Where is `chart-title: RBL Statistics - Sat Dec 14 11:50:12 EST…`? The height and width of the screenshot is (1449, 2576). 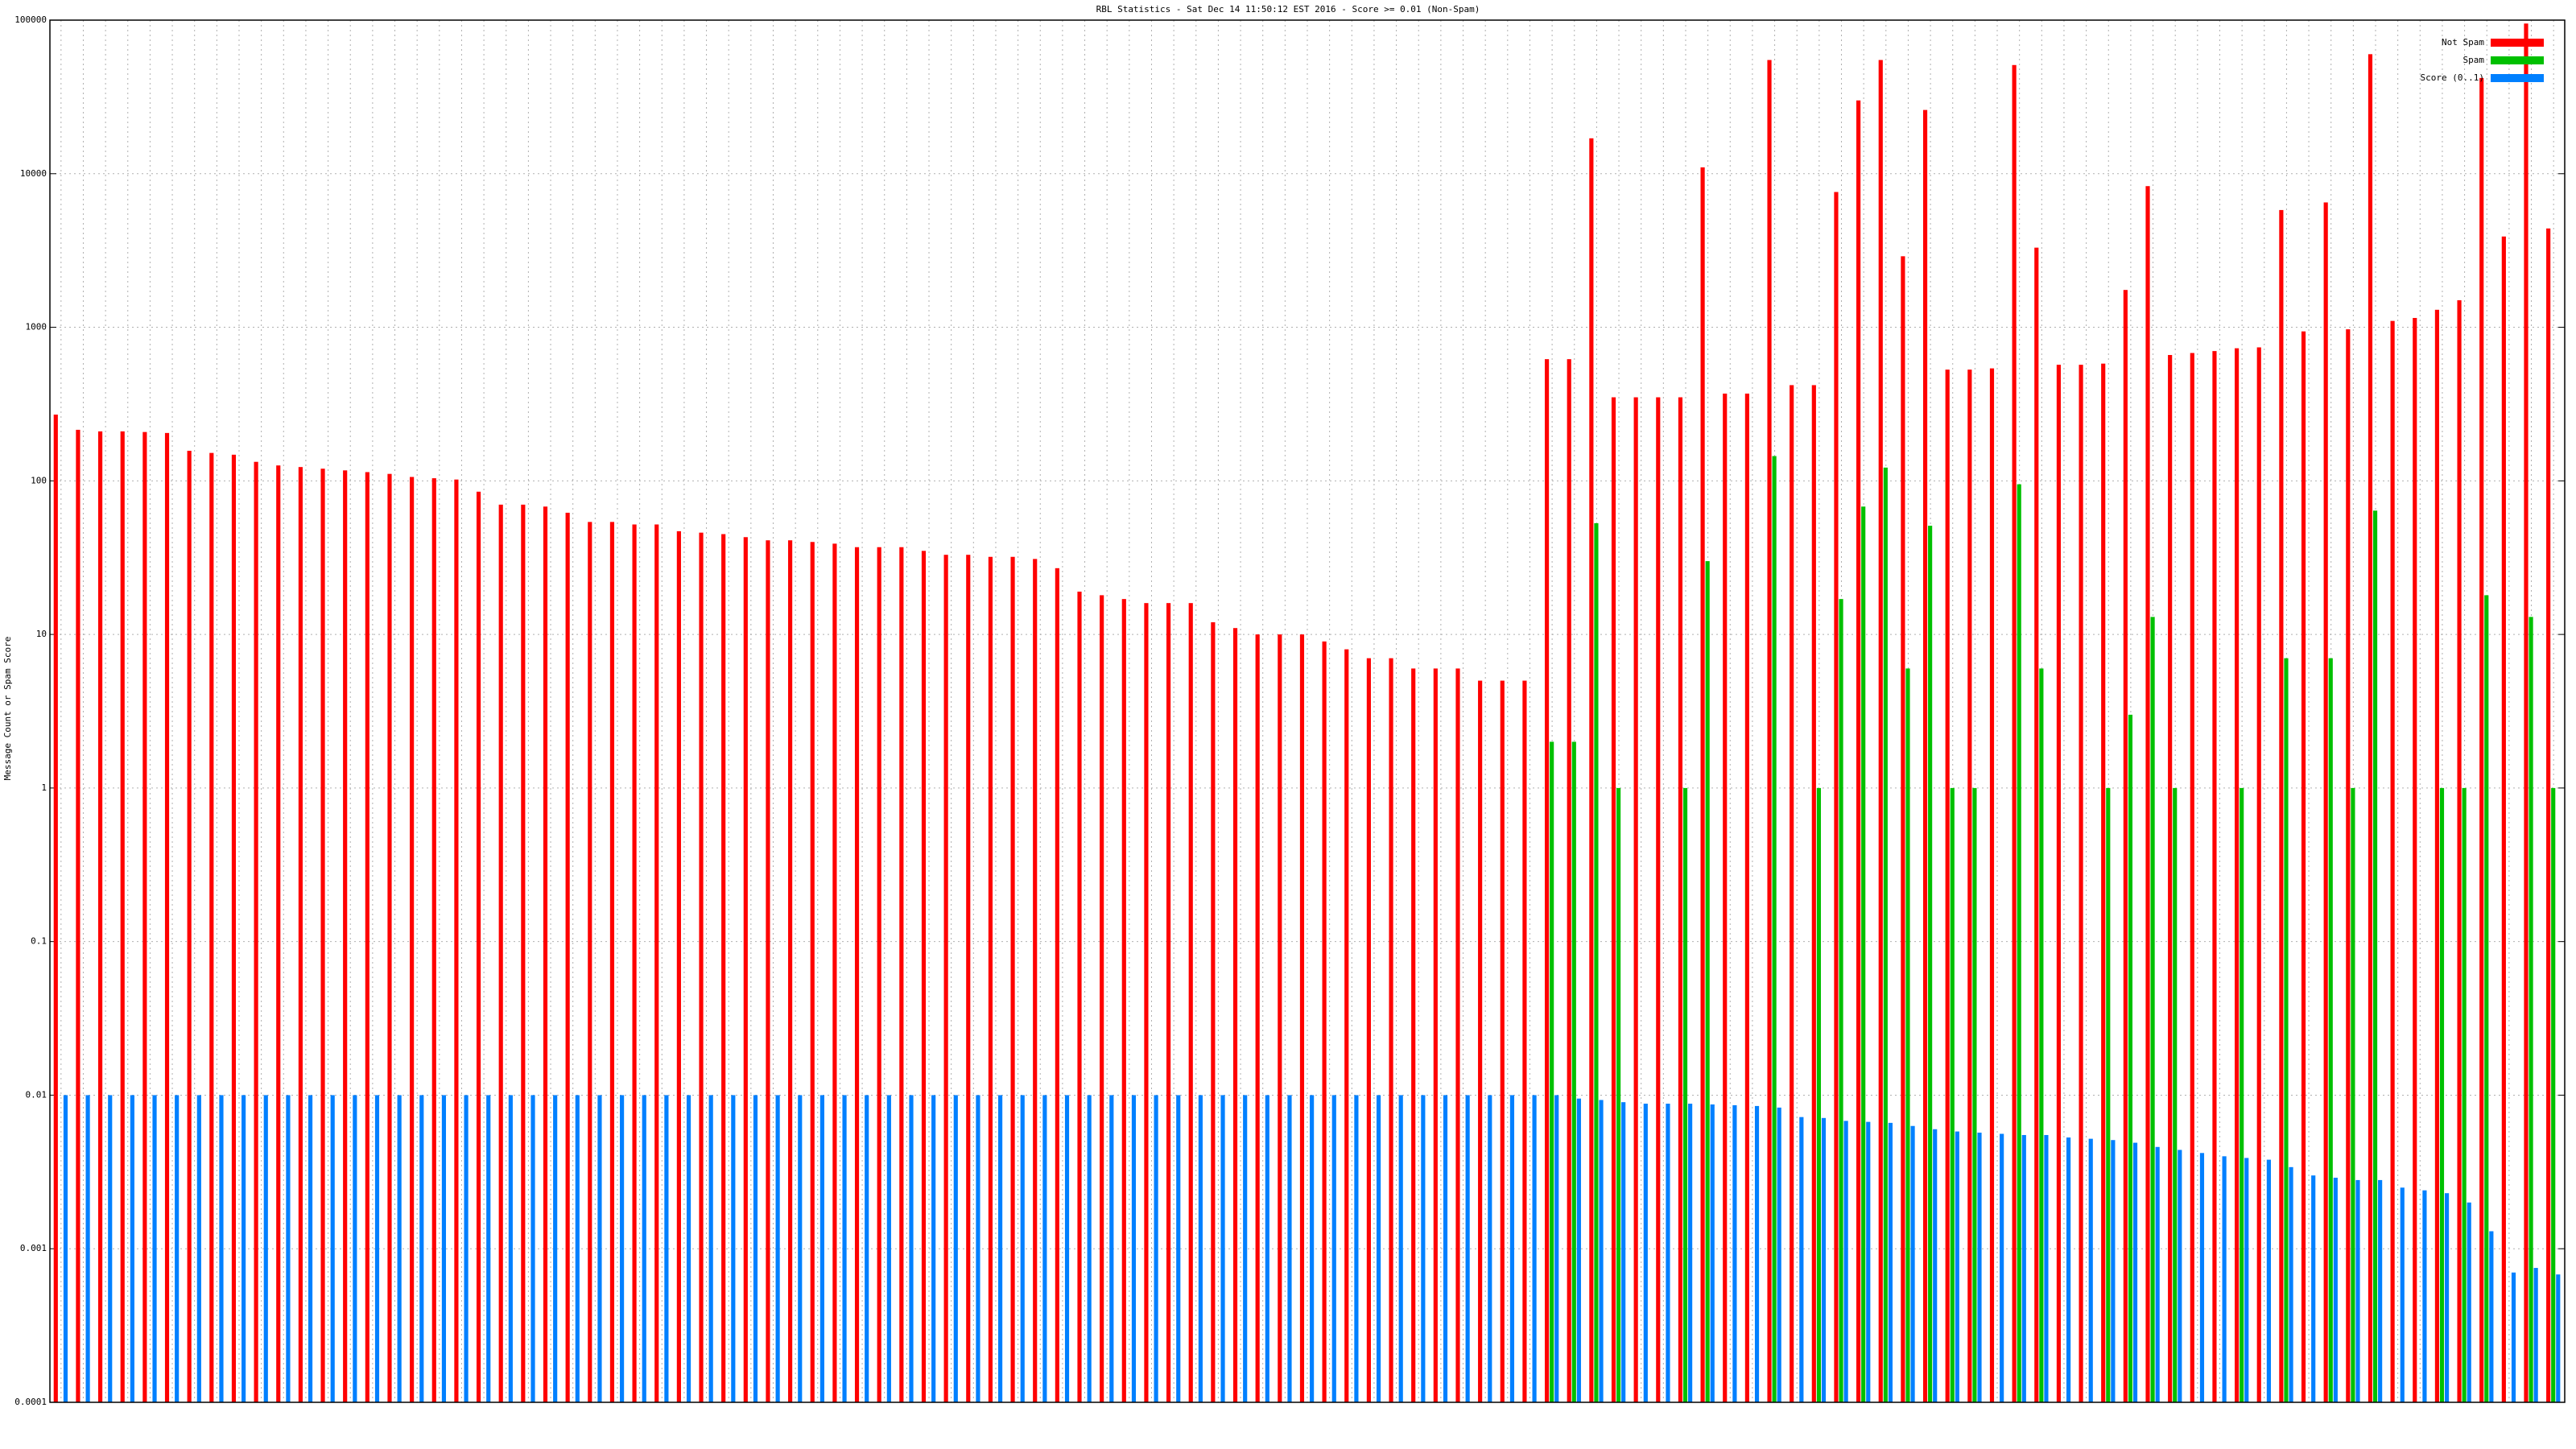 chart-title: RBL Statistics - Sat Dec 14 11:50:12 EST… is located at coordinates (1288, 9).